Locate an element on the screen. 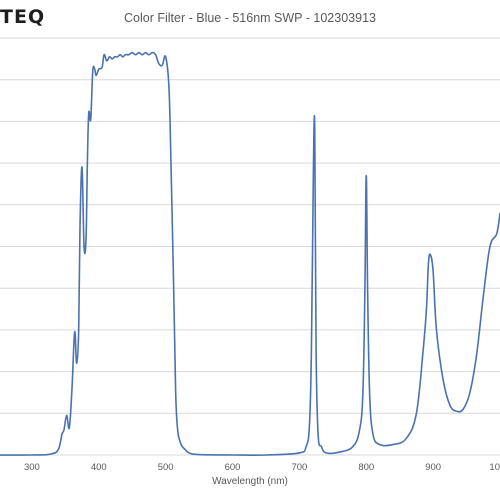 The image size is (500, 500). x-tick-label-900: 900 is located at coordinates (433, 467).